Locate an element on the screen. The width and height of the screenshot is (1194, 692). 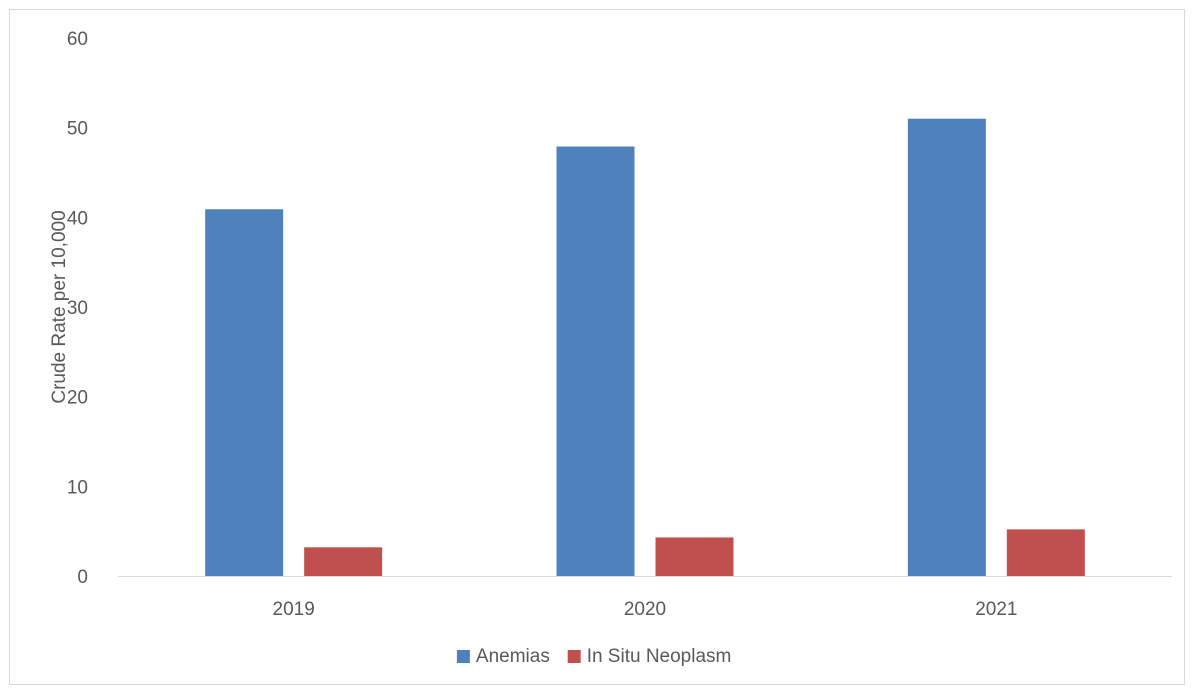
y-tick-label: 40 is located at coordinates (77, 218).